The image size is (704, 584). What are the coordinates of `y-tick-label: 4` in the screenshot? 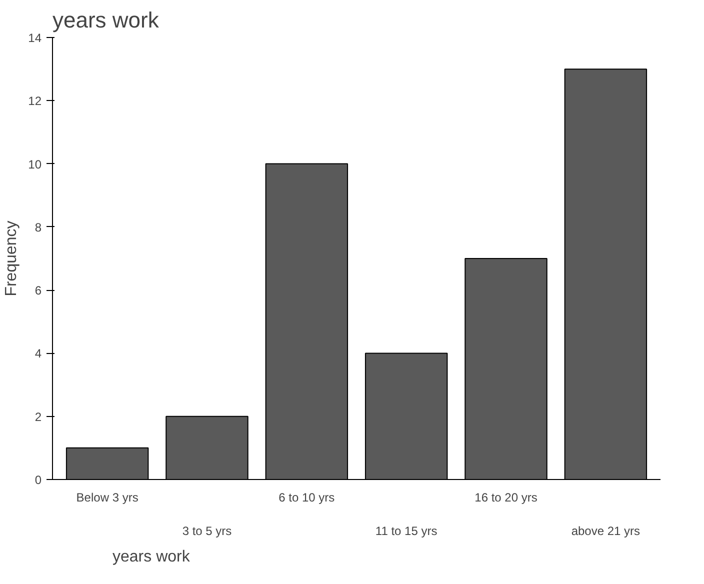 It's located at (38, 353).